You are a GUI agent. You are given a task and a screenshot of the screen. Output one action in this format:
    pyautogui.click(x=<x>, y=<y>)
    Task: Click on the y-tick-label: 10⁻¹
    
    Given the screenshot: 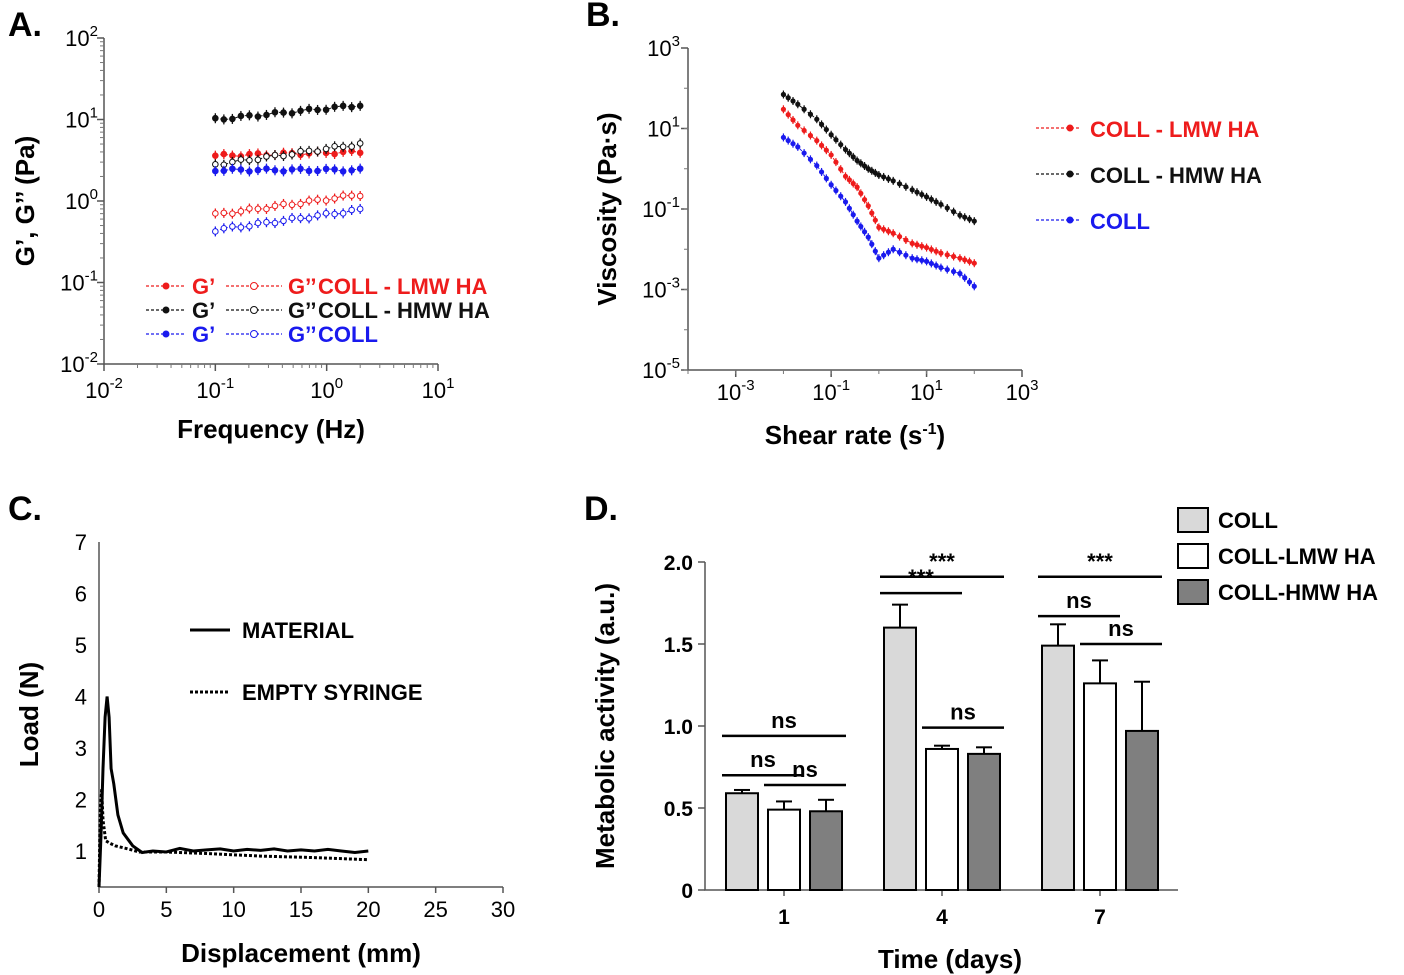 What is the action you would take?
    pyautogui.click(x=79, y=282)
    